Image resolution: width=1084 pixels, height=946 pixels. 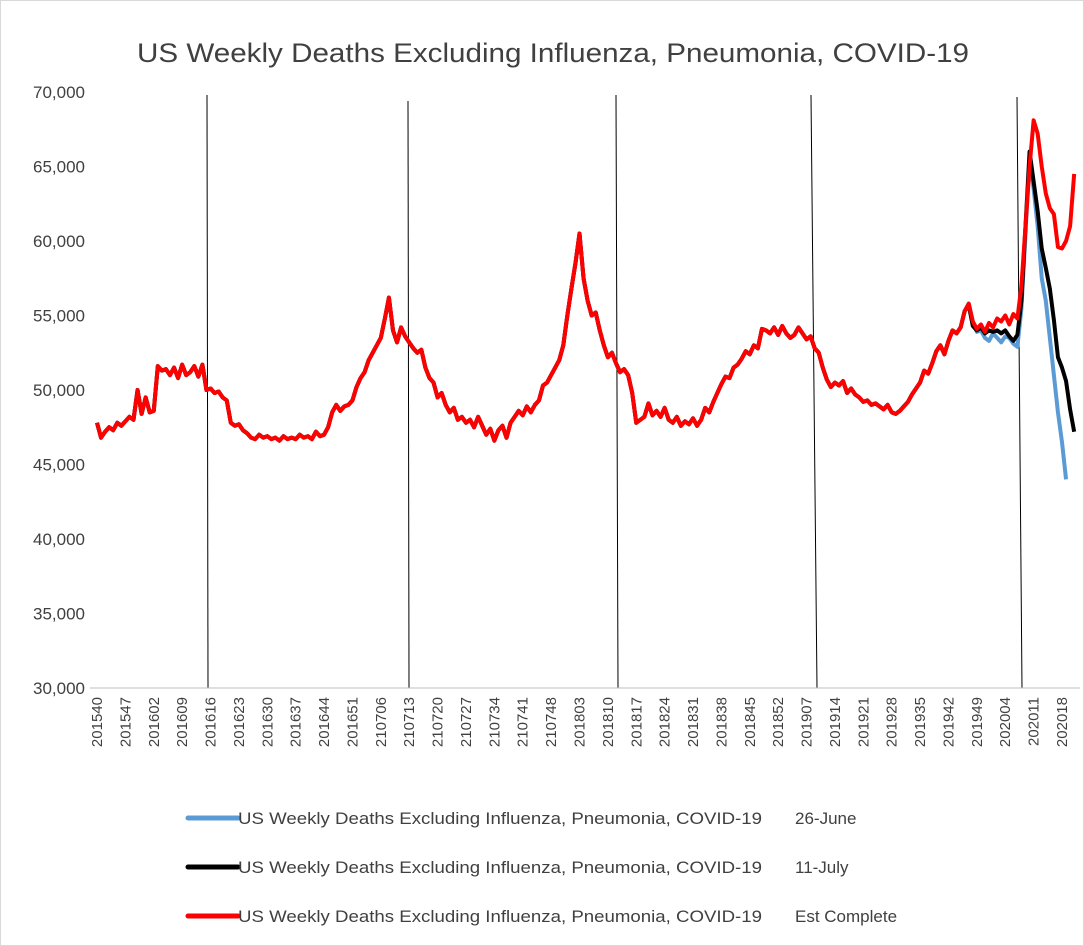 What do you see at coordinates (1034, 721) in the screenshot?
I see `x-tick-label: 202011` at bounding box center [1034, 721].